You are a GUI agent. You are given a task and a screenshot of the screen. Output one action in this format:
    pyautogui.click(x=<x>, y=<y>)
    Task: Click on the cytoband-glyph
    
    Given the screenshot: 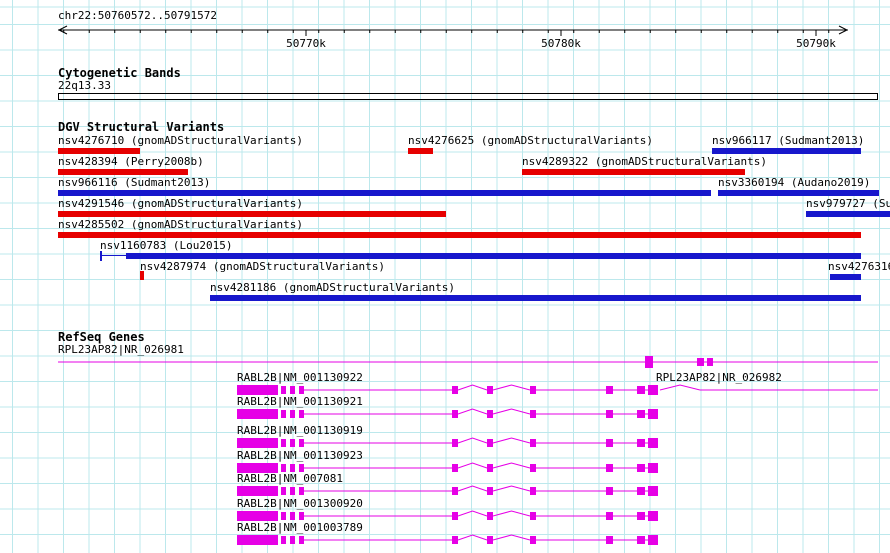 What is the action you would take?
    pyautogui.click(x=468, y=96)
    